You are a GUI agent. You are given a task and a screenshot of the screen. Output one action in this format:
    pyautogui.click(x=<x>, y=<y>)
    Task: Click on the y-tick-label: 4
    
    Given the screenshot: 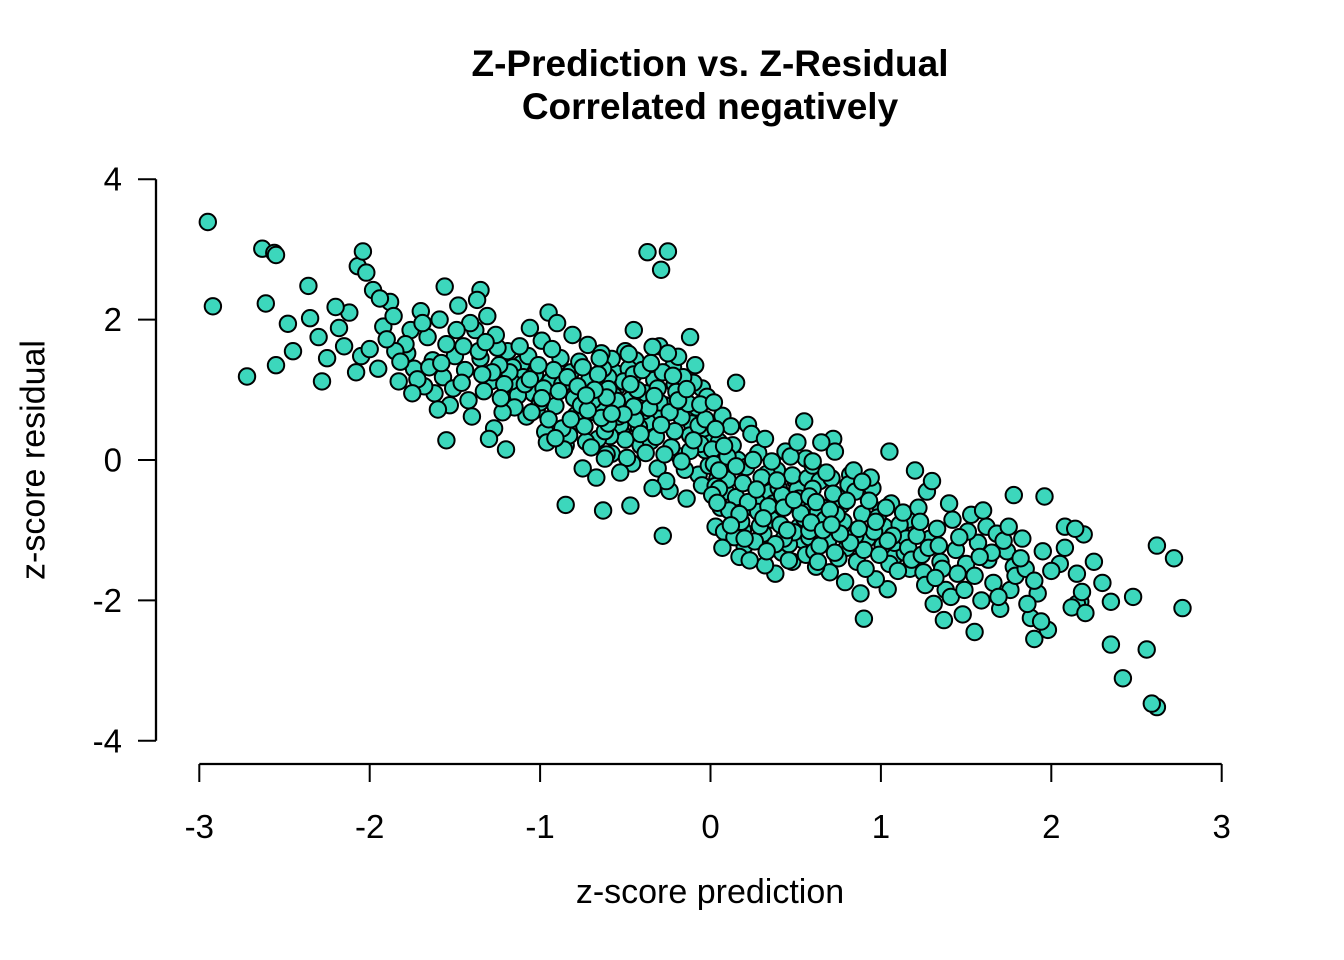 What is the action you would take?
    pyautogui.click(x=113, y=179)
    